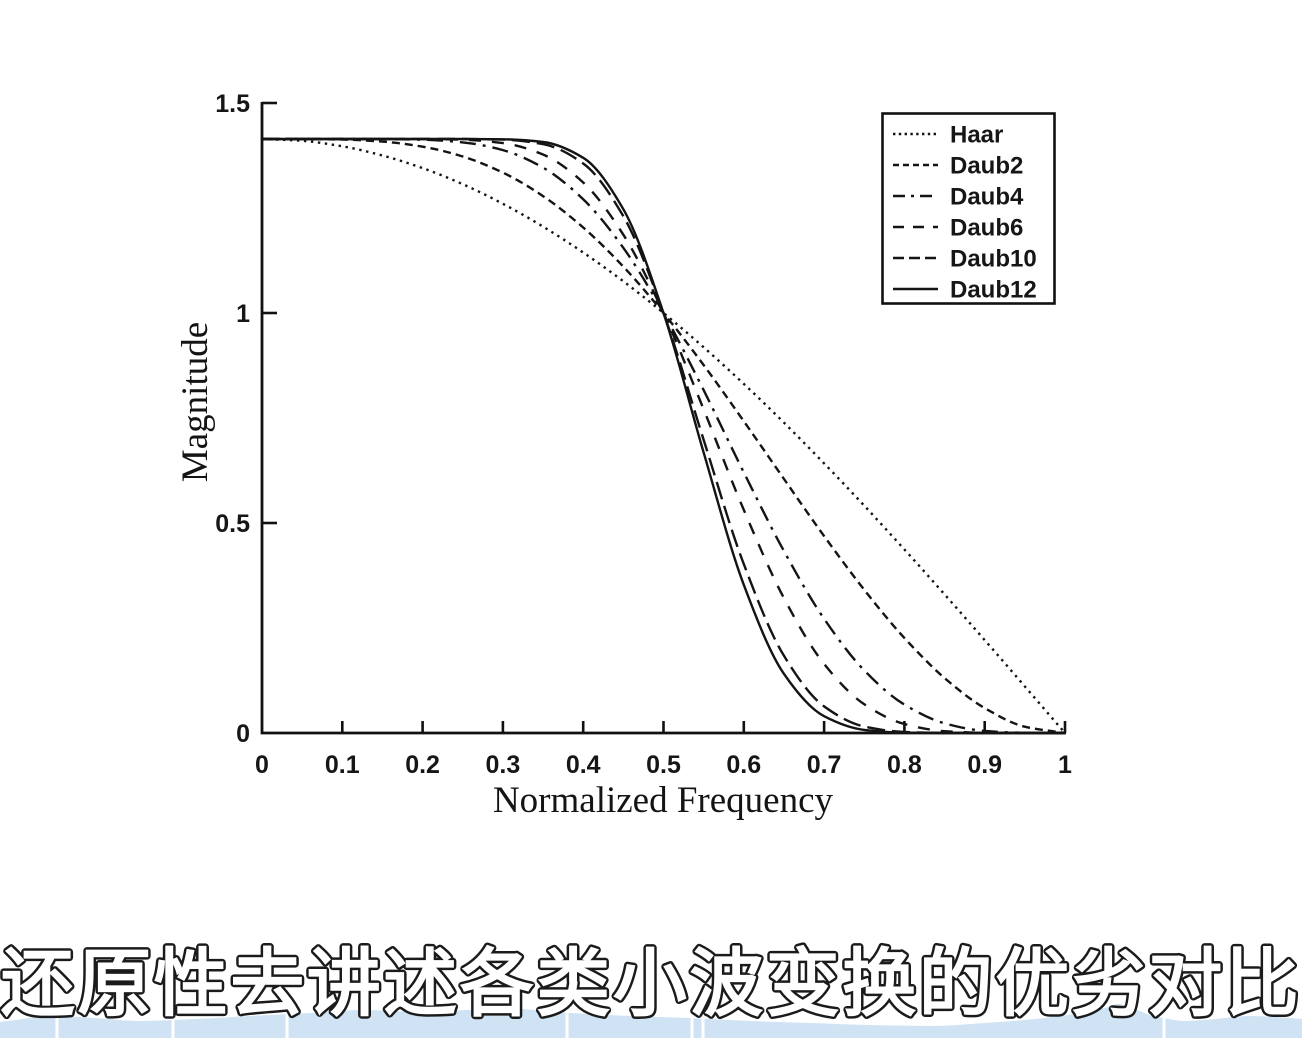 The height and width of the screenshot is (1038, 1302). Describe the element at coordinates (984, 765) in the screenshot. I see `x-tick-label: 0.9` at that location.